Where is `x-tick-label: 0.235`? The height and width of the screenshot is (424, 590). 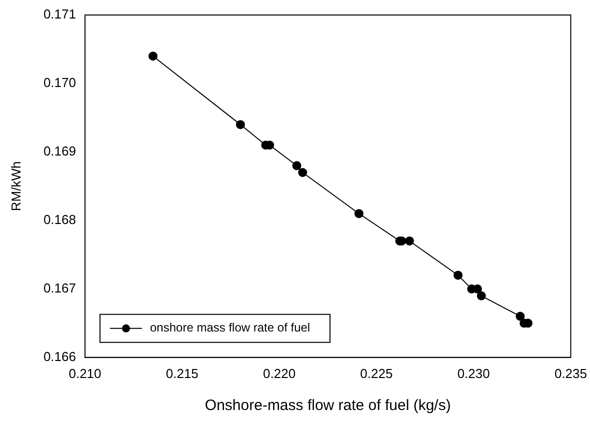 x-tick-label: 0.235 is located at coordinates (571, 373).